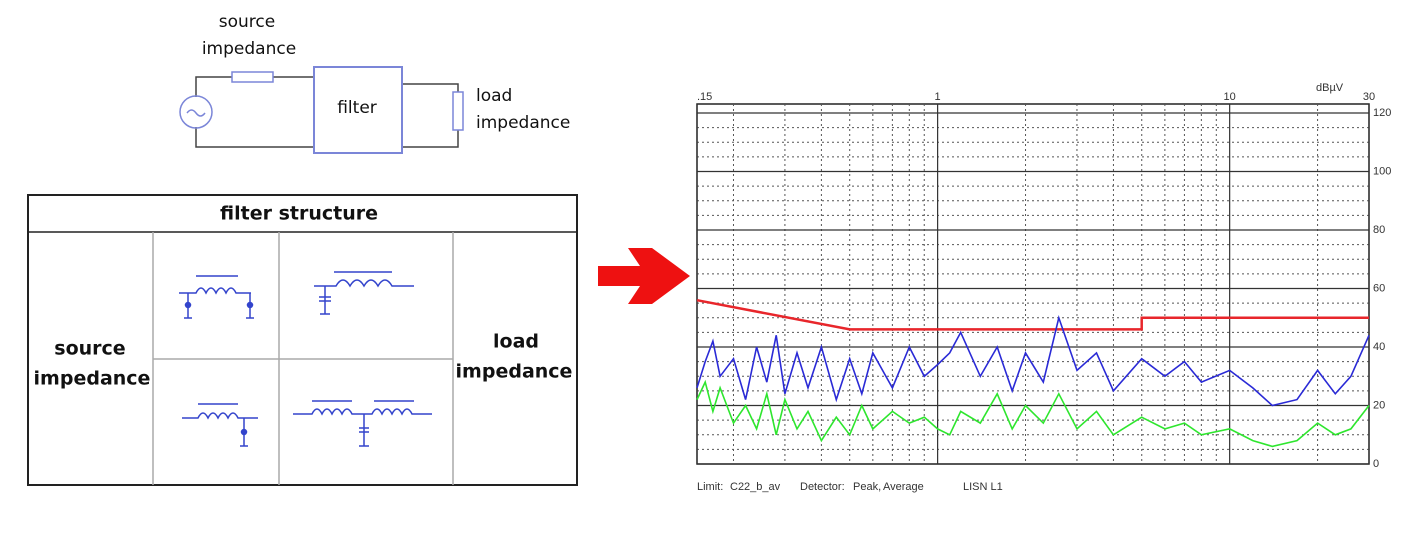 This screenshot has width=1414, height=541. I want to click on load-label: impedance, so click(523, 123).